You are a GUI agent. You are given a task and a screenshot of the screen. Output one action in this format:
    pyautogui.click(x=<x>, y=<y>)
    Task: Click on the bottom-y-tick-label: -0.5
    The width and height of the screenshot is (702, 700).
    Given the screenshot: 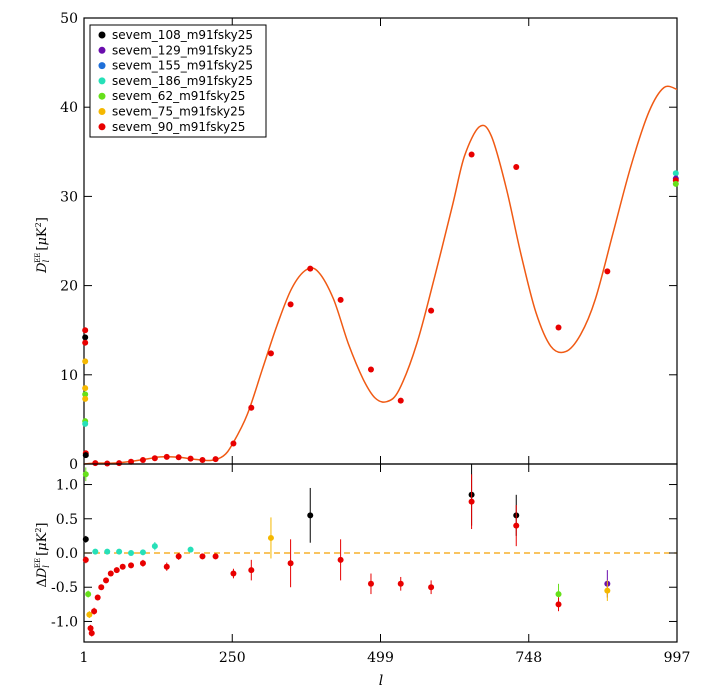 What is the action you would take?
    pyautogui.click(x=64, y=588)
    